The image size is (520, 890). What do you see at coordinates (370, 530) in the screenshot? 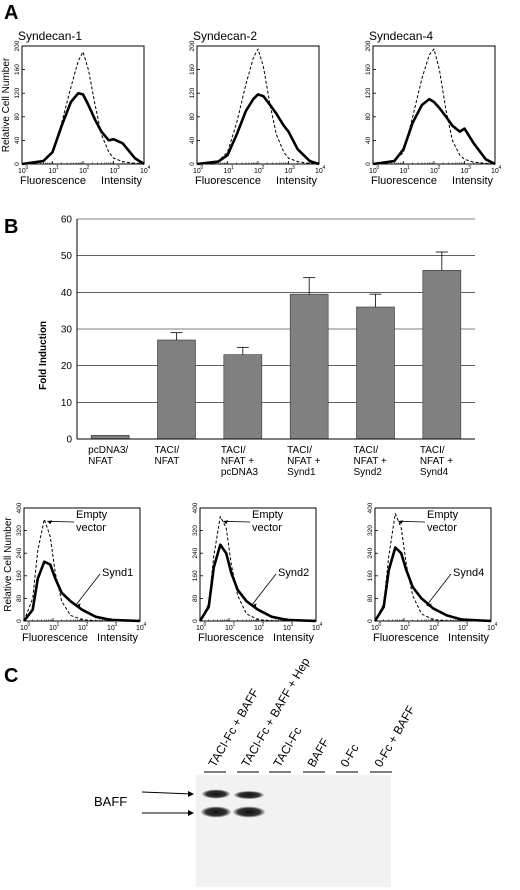
I see `y-tick-label: 320` at bounding box center [370, 530].